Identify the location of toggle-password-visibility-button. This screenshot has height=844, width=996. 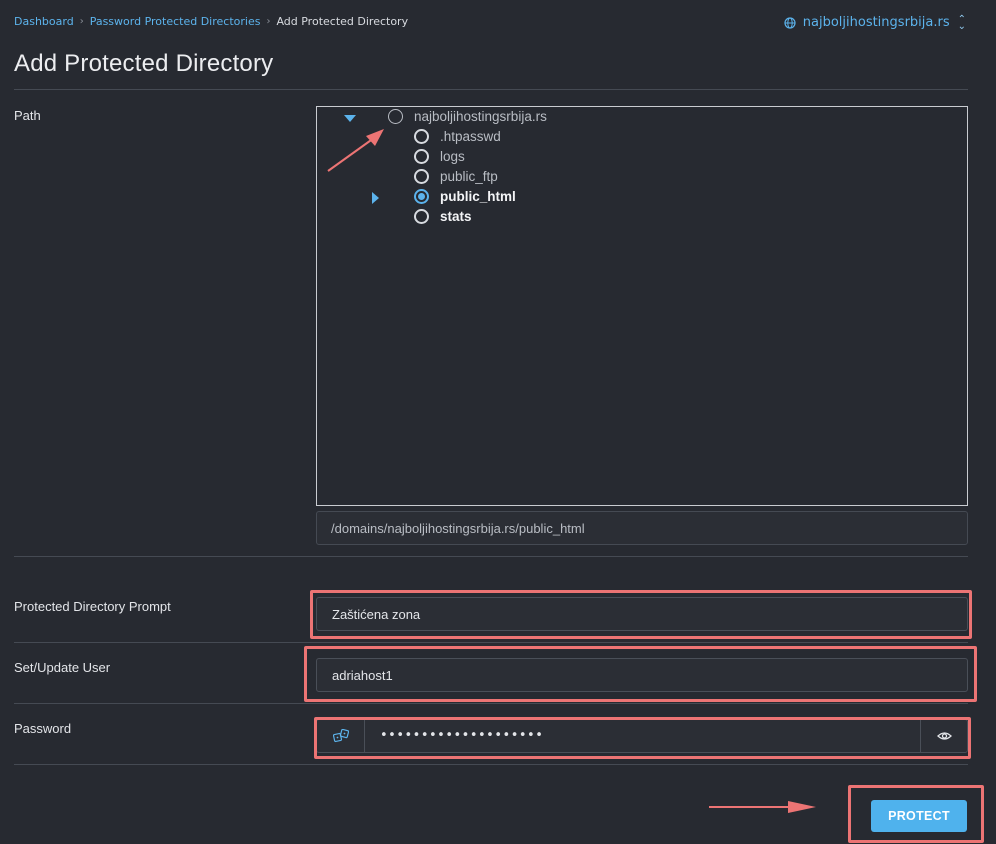
(943, 736).